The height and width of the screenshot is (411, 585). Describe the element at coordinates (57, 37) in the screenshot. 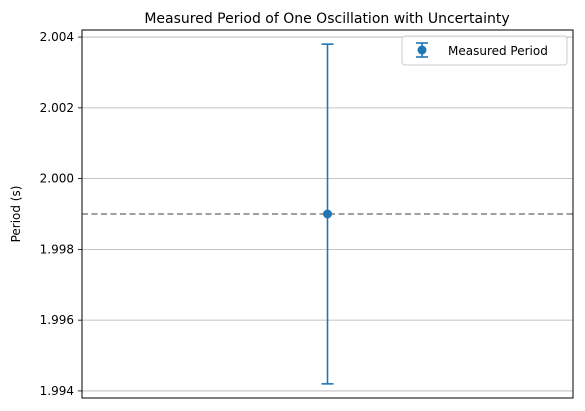

I see `y-tick-label: 2.004` at that location.